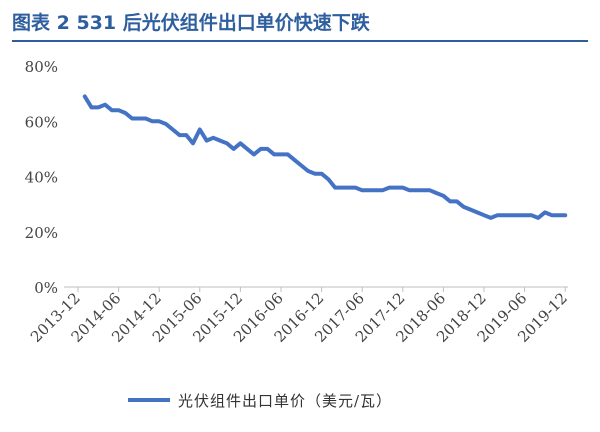 The height and width of the screenshot is (432, 600). I want to click on y-axis: 0% 20% 40% 60% 80%, so click(41, 177).